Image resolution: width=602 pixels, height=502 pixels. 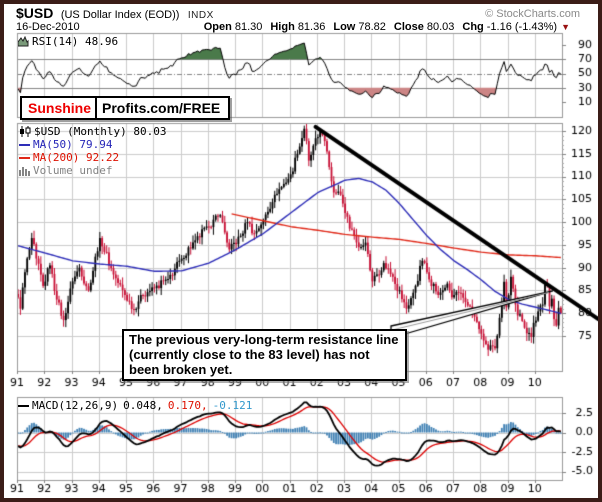 I want to click on chg-label: Chg, so click(x=473, y=27).